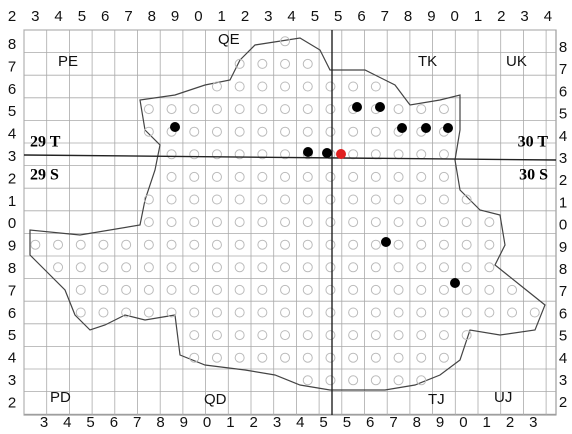  I want to click on left-label: 6, so click(12, 313).